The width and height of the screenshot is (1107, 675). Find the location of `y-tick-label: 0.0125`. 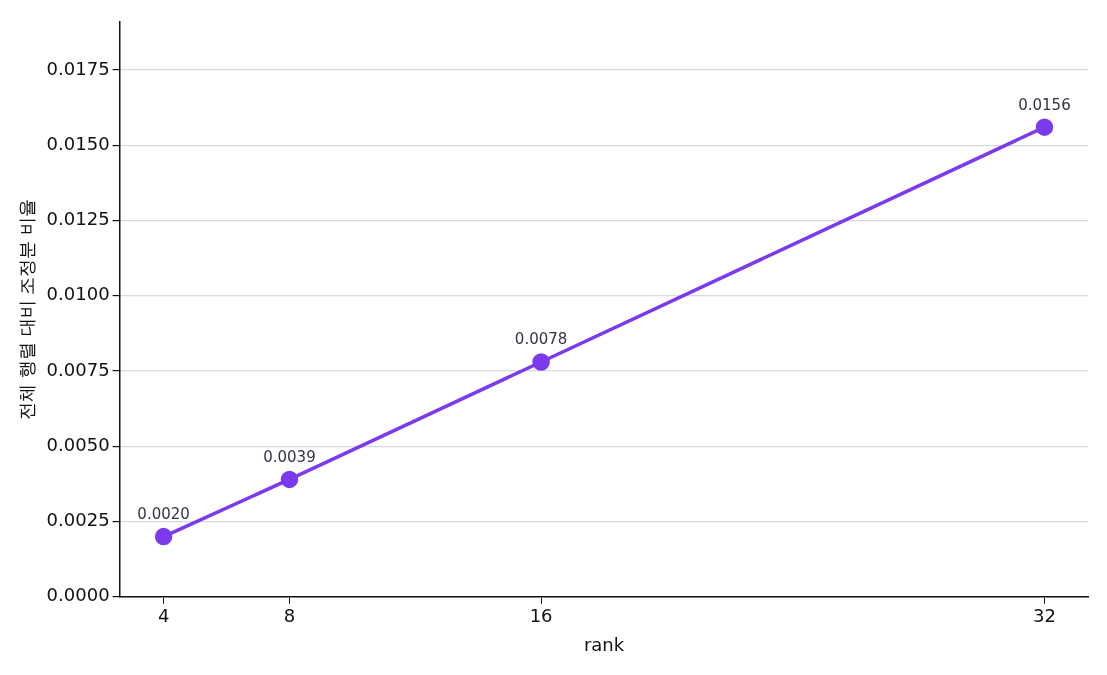

y-tick-label: 0.0125 is located at coordinates (78, 219).